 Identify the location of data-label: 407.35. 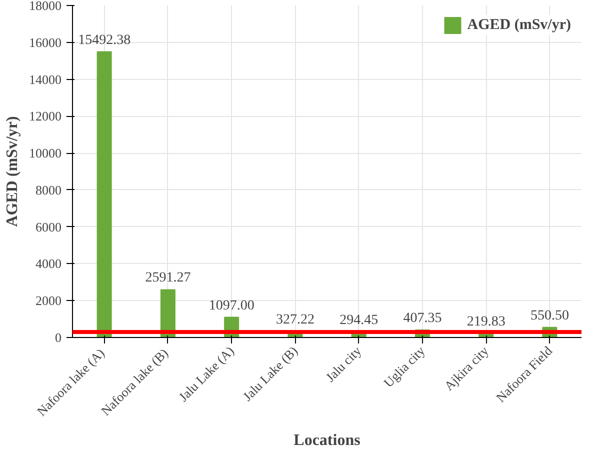
(422, 318).